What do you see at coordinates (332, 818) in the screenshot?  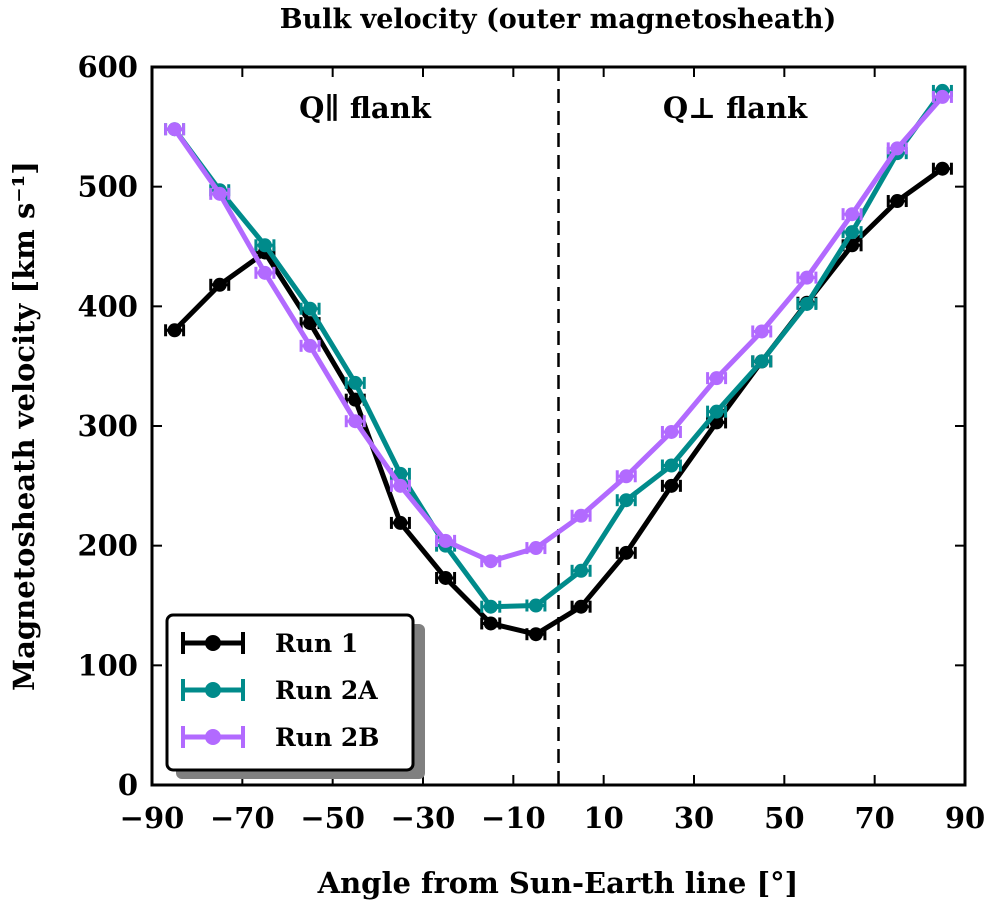 I see `x-tick-label: −50` at bounding box center [332, 818].